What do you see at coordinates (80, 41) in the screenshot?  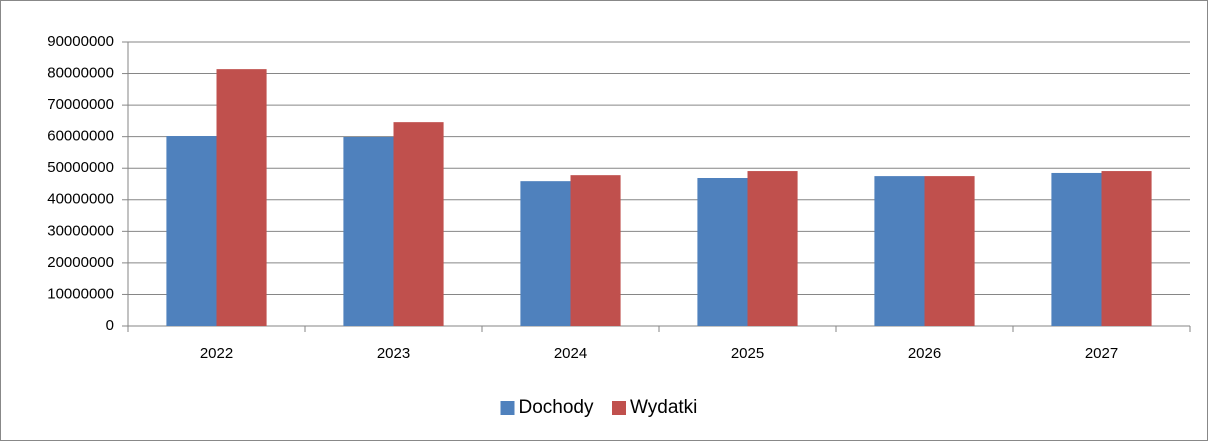 I see `y-tick-label: 90000000` at bounding box center [80, 41].